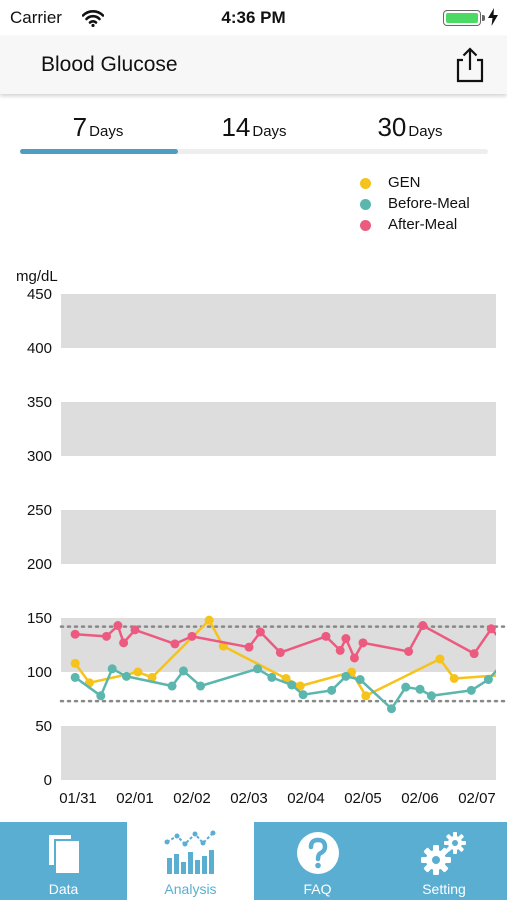  I want to click on x-tick-label: 02/02, so click(192, 798).